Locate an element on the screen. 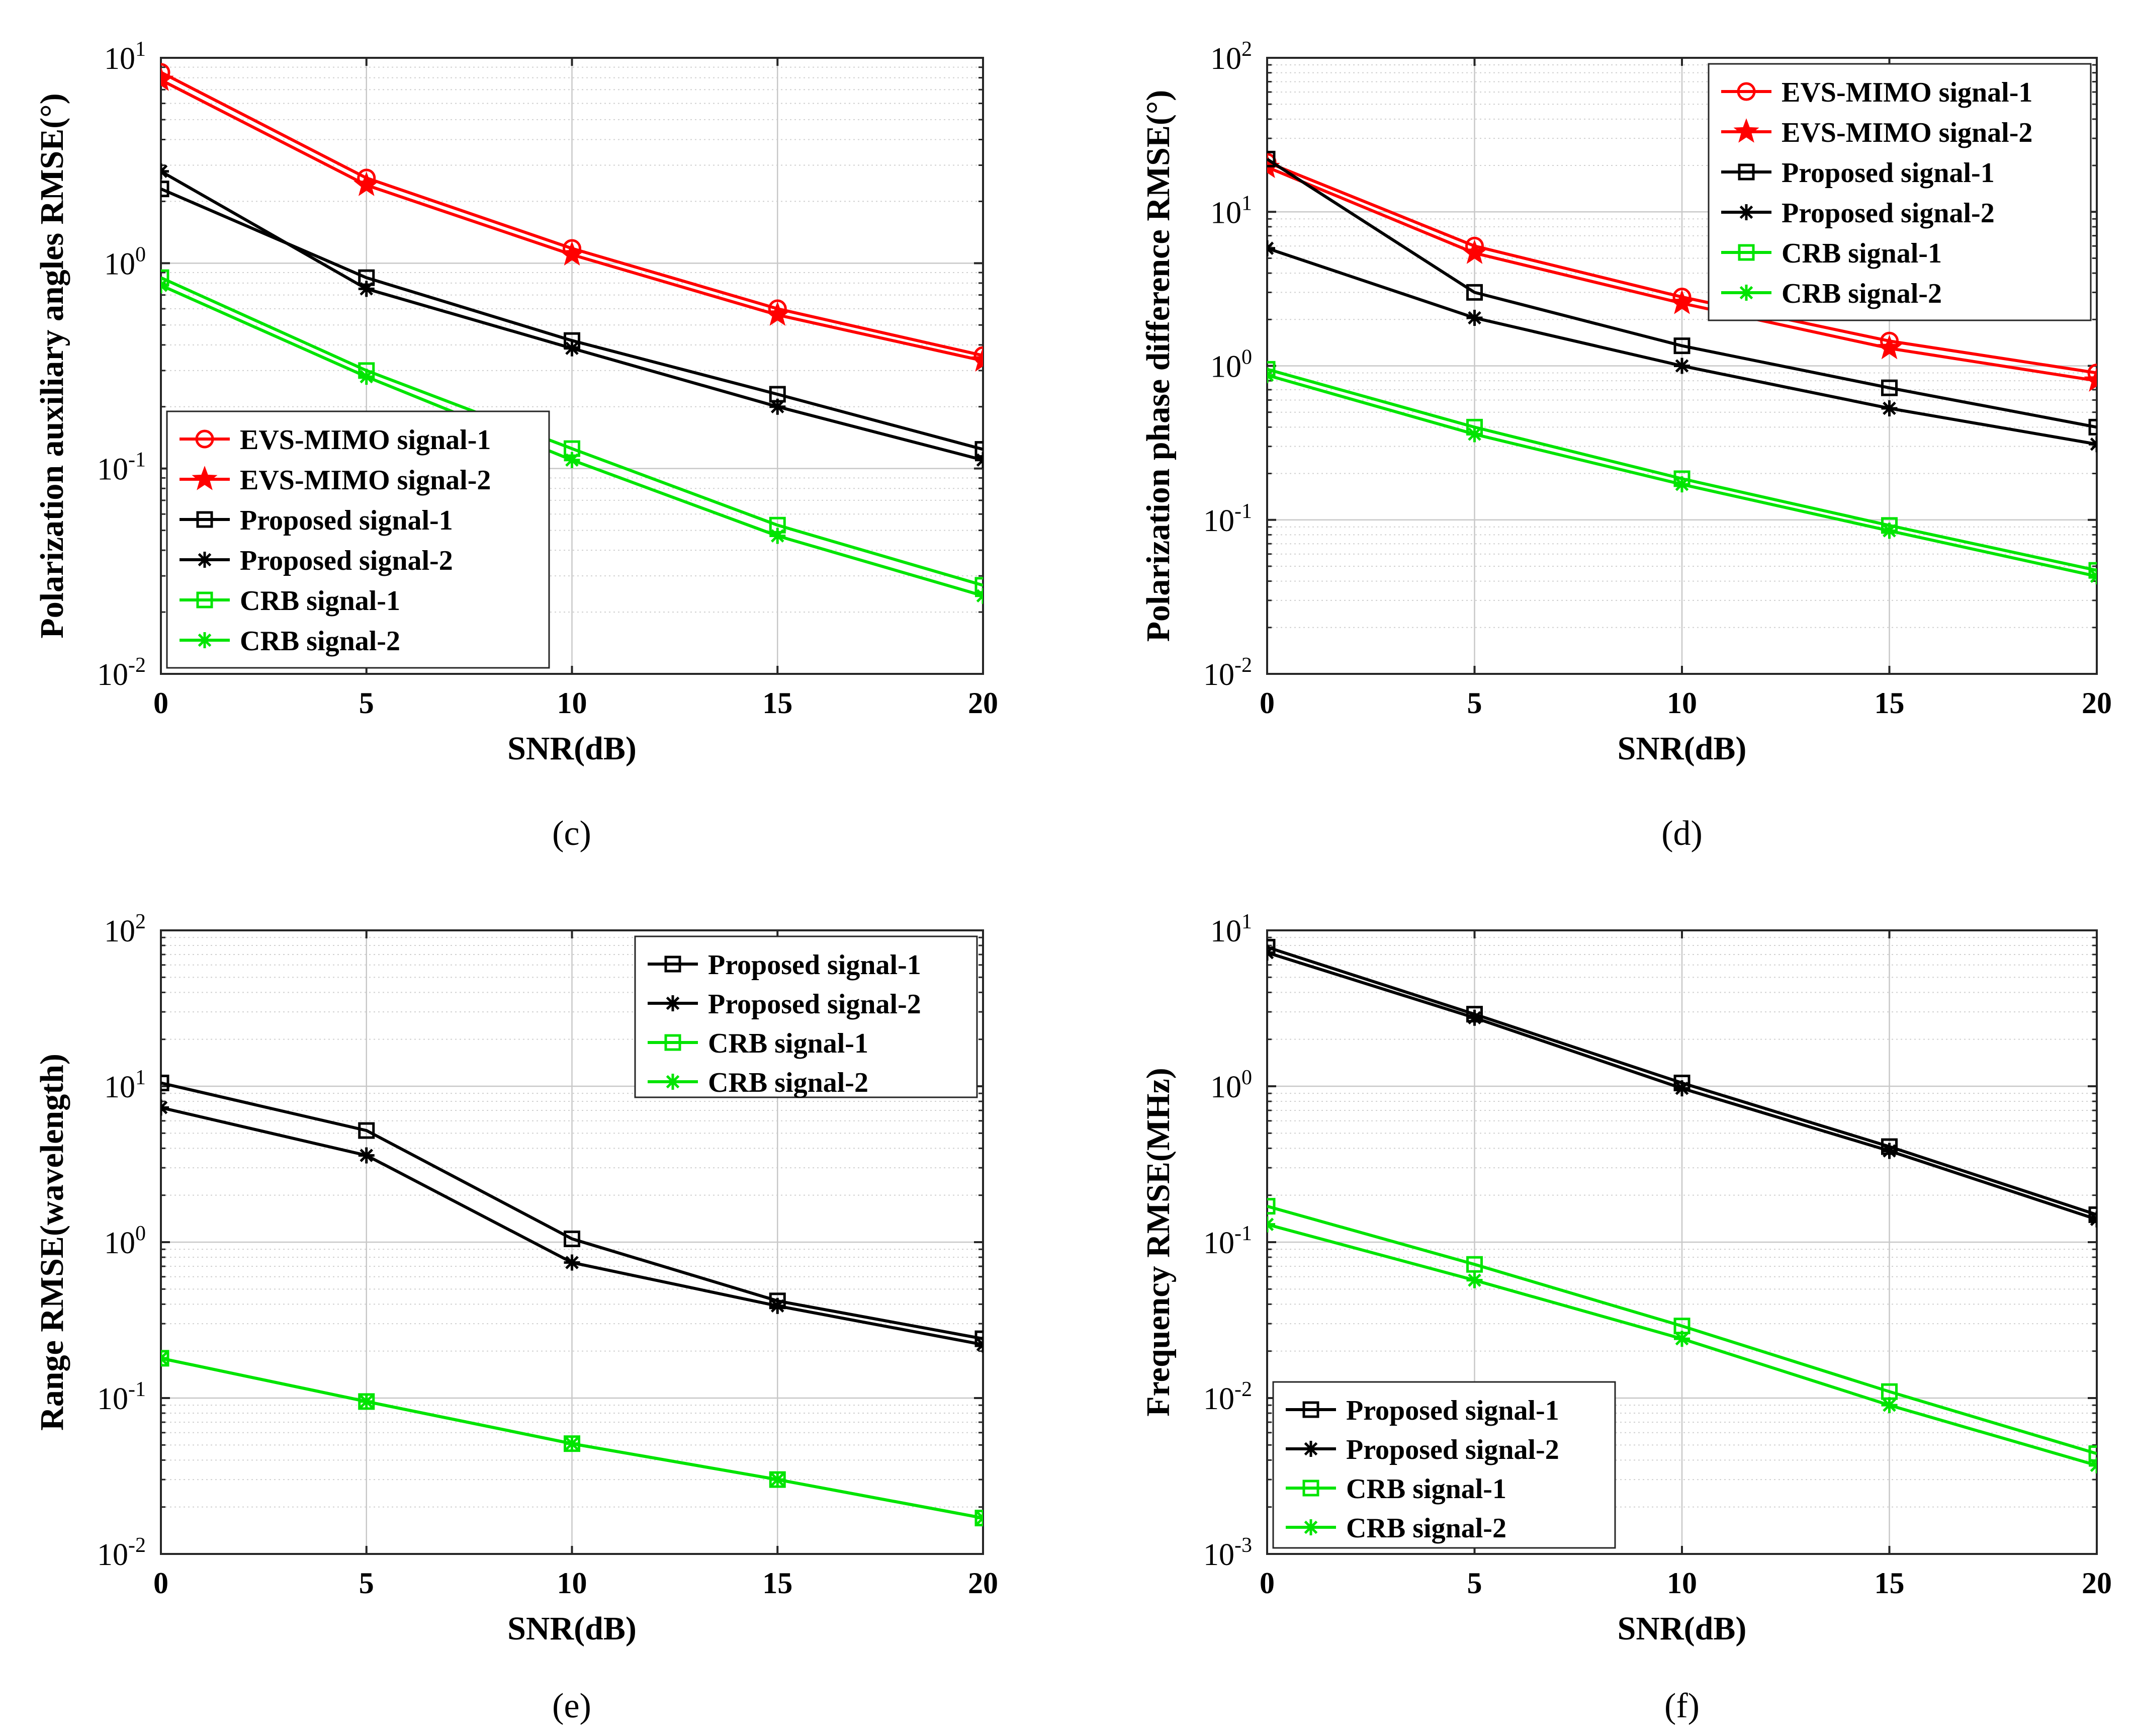  y-axis-label: Polarization auxiliary angles RMSE(°) is located at coordinates (52, 366).